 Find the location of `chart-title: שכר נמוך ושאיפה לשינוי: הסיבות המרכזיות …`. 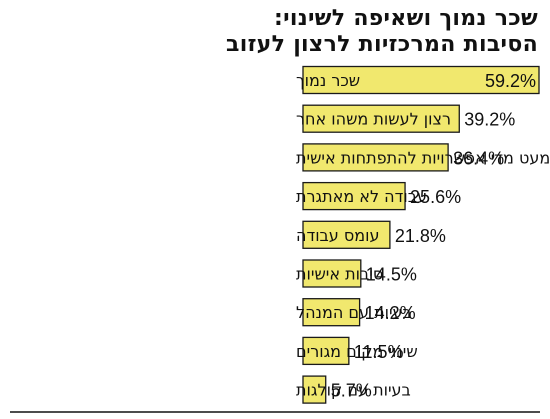

chart-title: שכר נמוך ושאיפה לשינוי: הסיבות המרכזיות … is located at coordinates (275, 32).